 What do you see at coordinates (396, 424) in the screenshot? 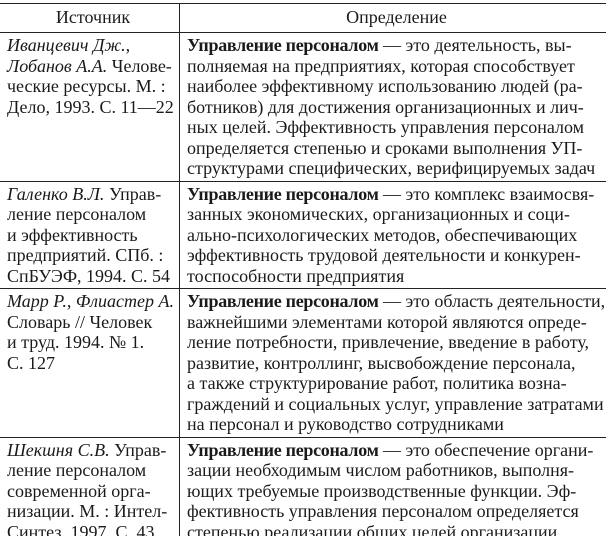
I see `definition-line: на персонал и руководство сотрудниками` at bounding box center [396, 424].